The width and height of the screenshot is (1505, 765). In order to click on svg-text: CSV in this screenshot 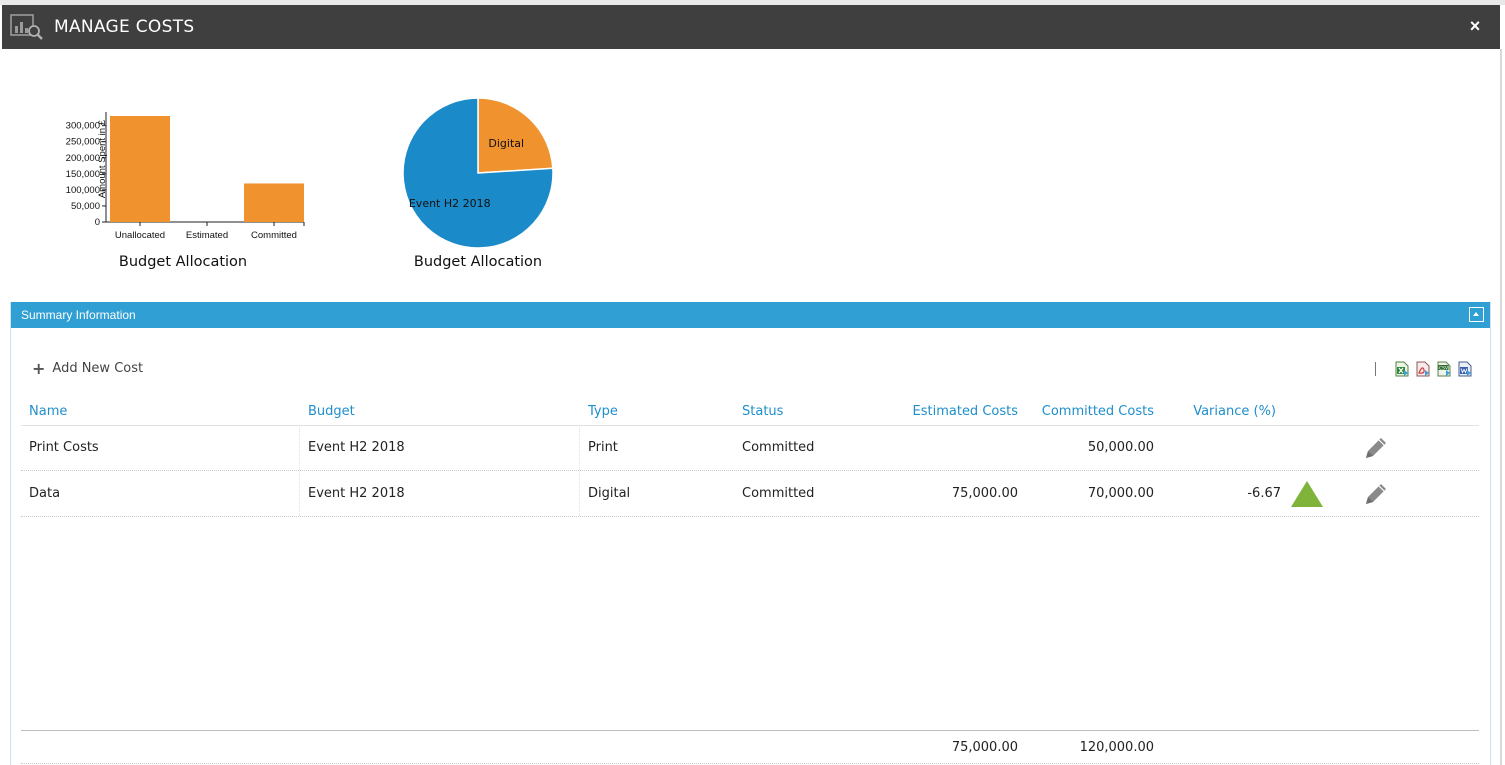, I will do `click(1444, 368)`.